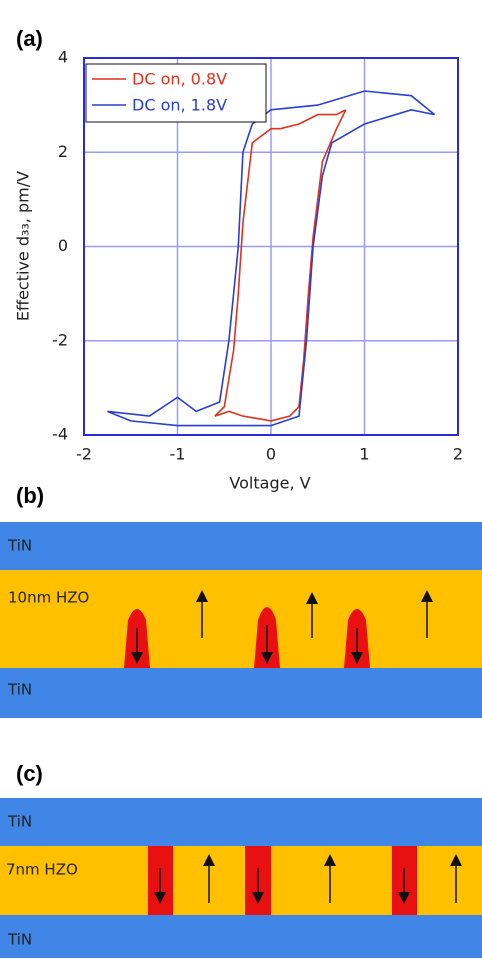 The height and width of the screenshot is (962, 482). What do you see at coordinates (60, 339) in the screenshot?
I see `y-tick-label: -2` at bounding box center [60, 339].